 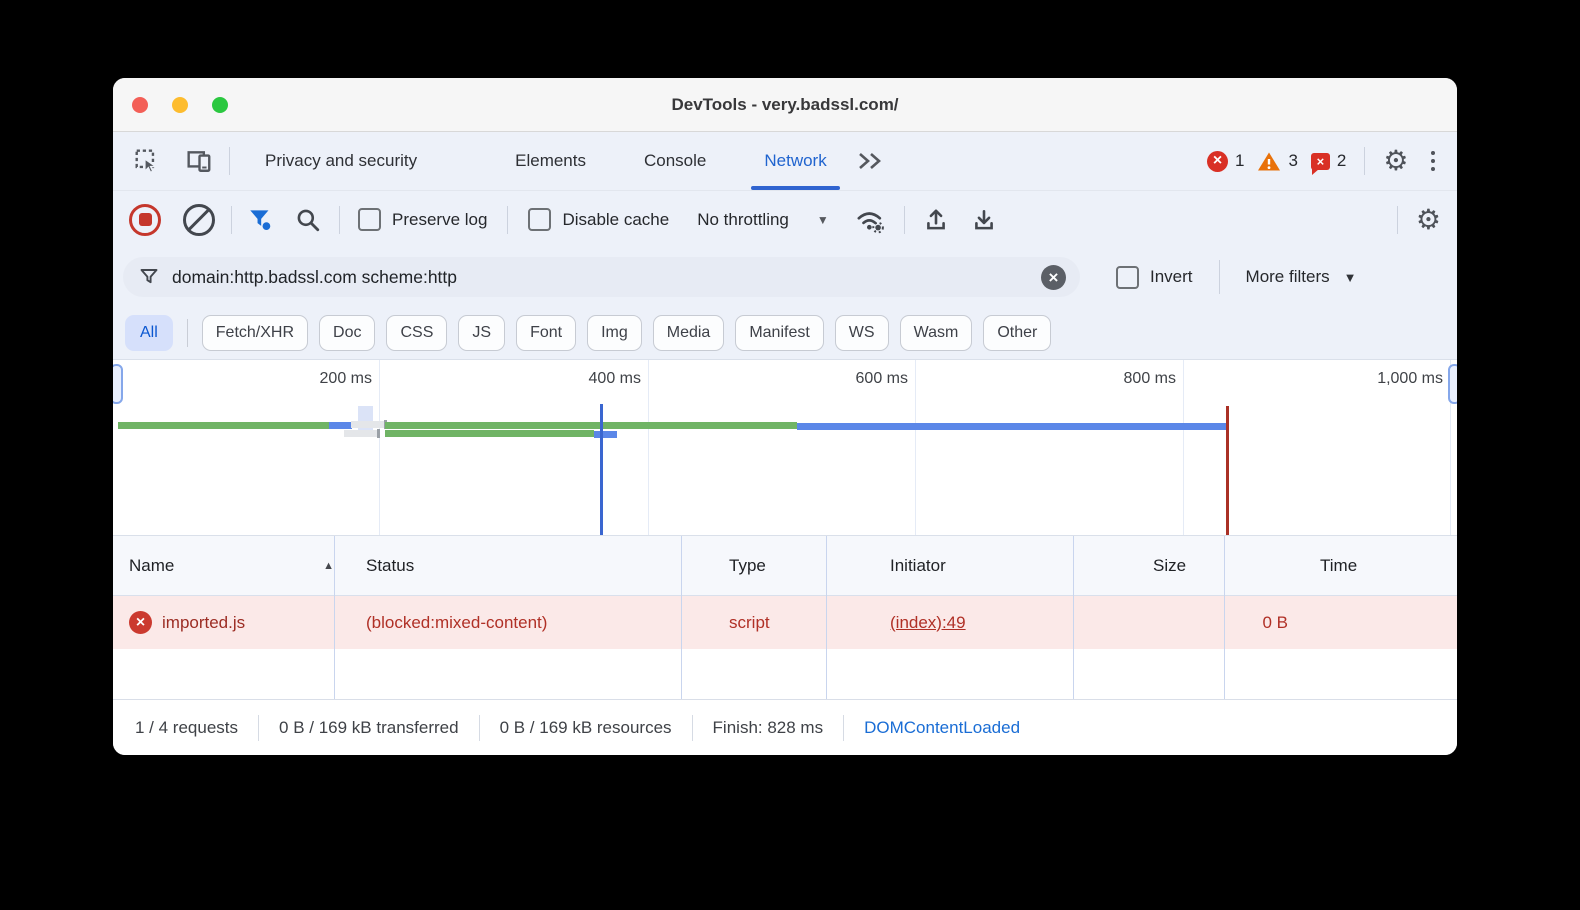 What do you see at coordinates (255, 332) in the screenshot?
I see `chip-fetch-xhr: Fetch/XHR` at bounding box center [255, 332].